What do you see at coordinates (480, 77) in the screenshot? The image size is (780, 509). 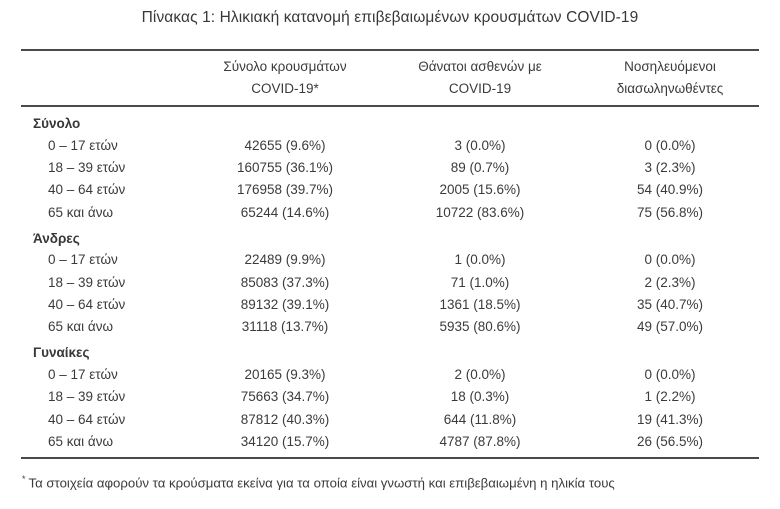 I see `header-deaths: Θάνατοι ασθενών με COVID-19` at bounding box center [480, 77].